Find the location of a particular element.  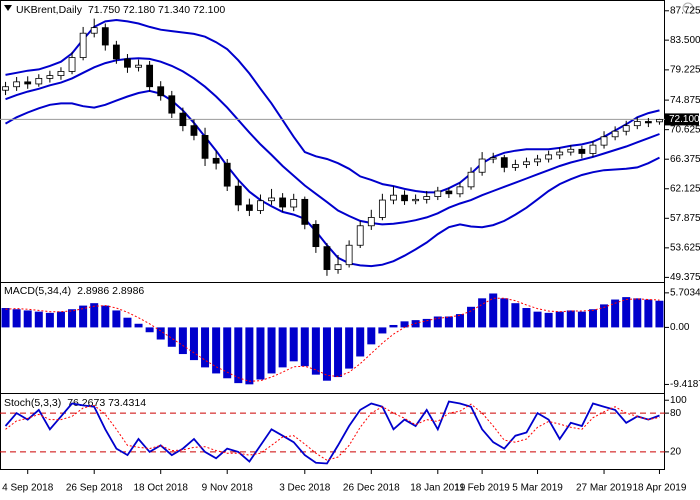

y-tick-label: 74.875 is located at coordinates (685, 100).